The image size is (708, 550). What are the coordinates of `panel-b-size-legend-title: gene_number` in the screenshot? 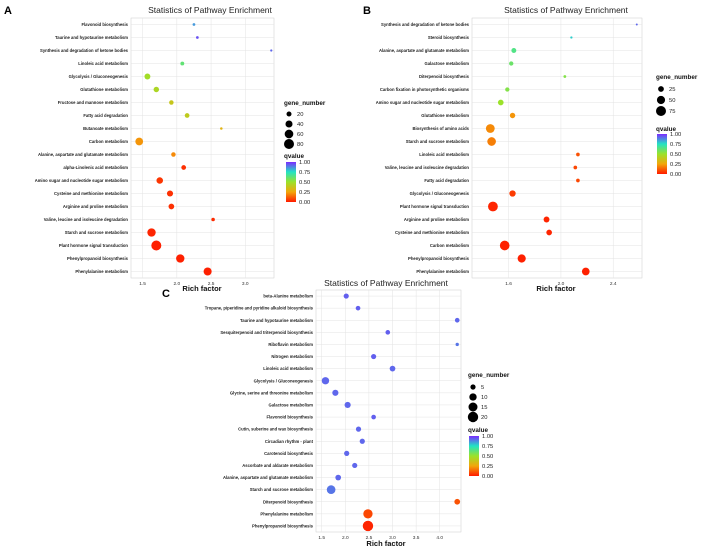 It's located at (677, 77).